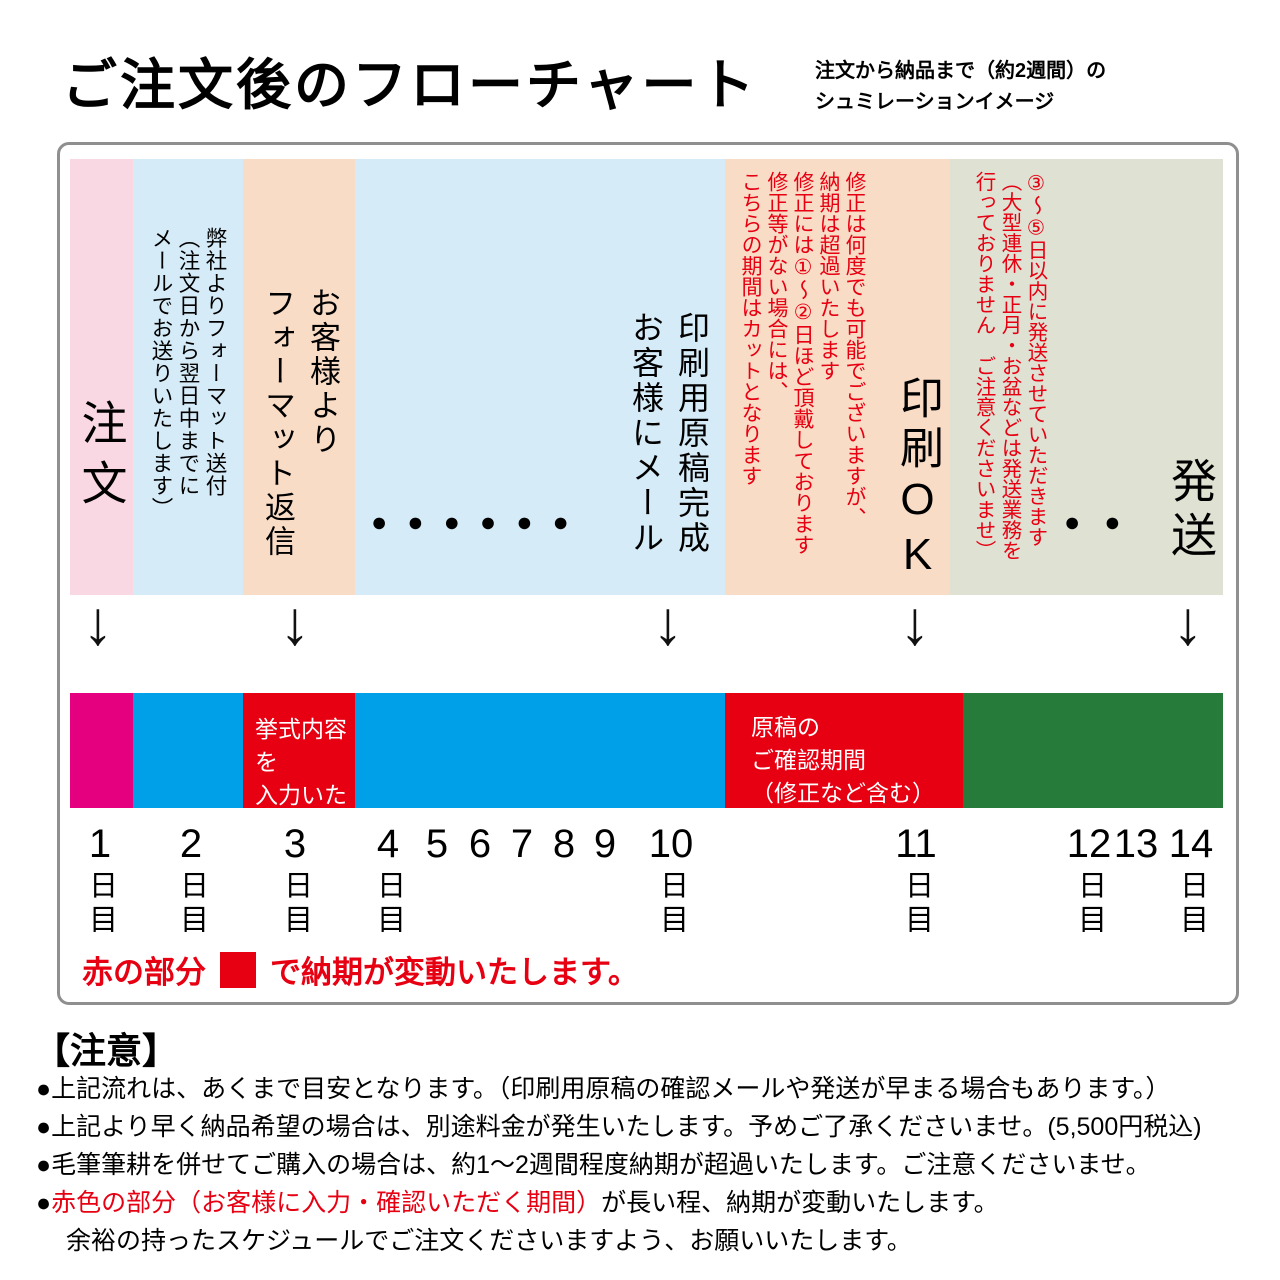 The image size is (1280, 1280). Describe the element at coordinates (669, 433) in the screenshot. I see `step-draft-complete-label: 印刷用原稿完成 お客様にメール` at that location.